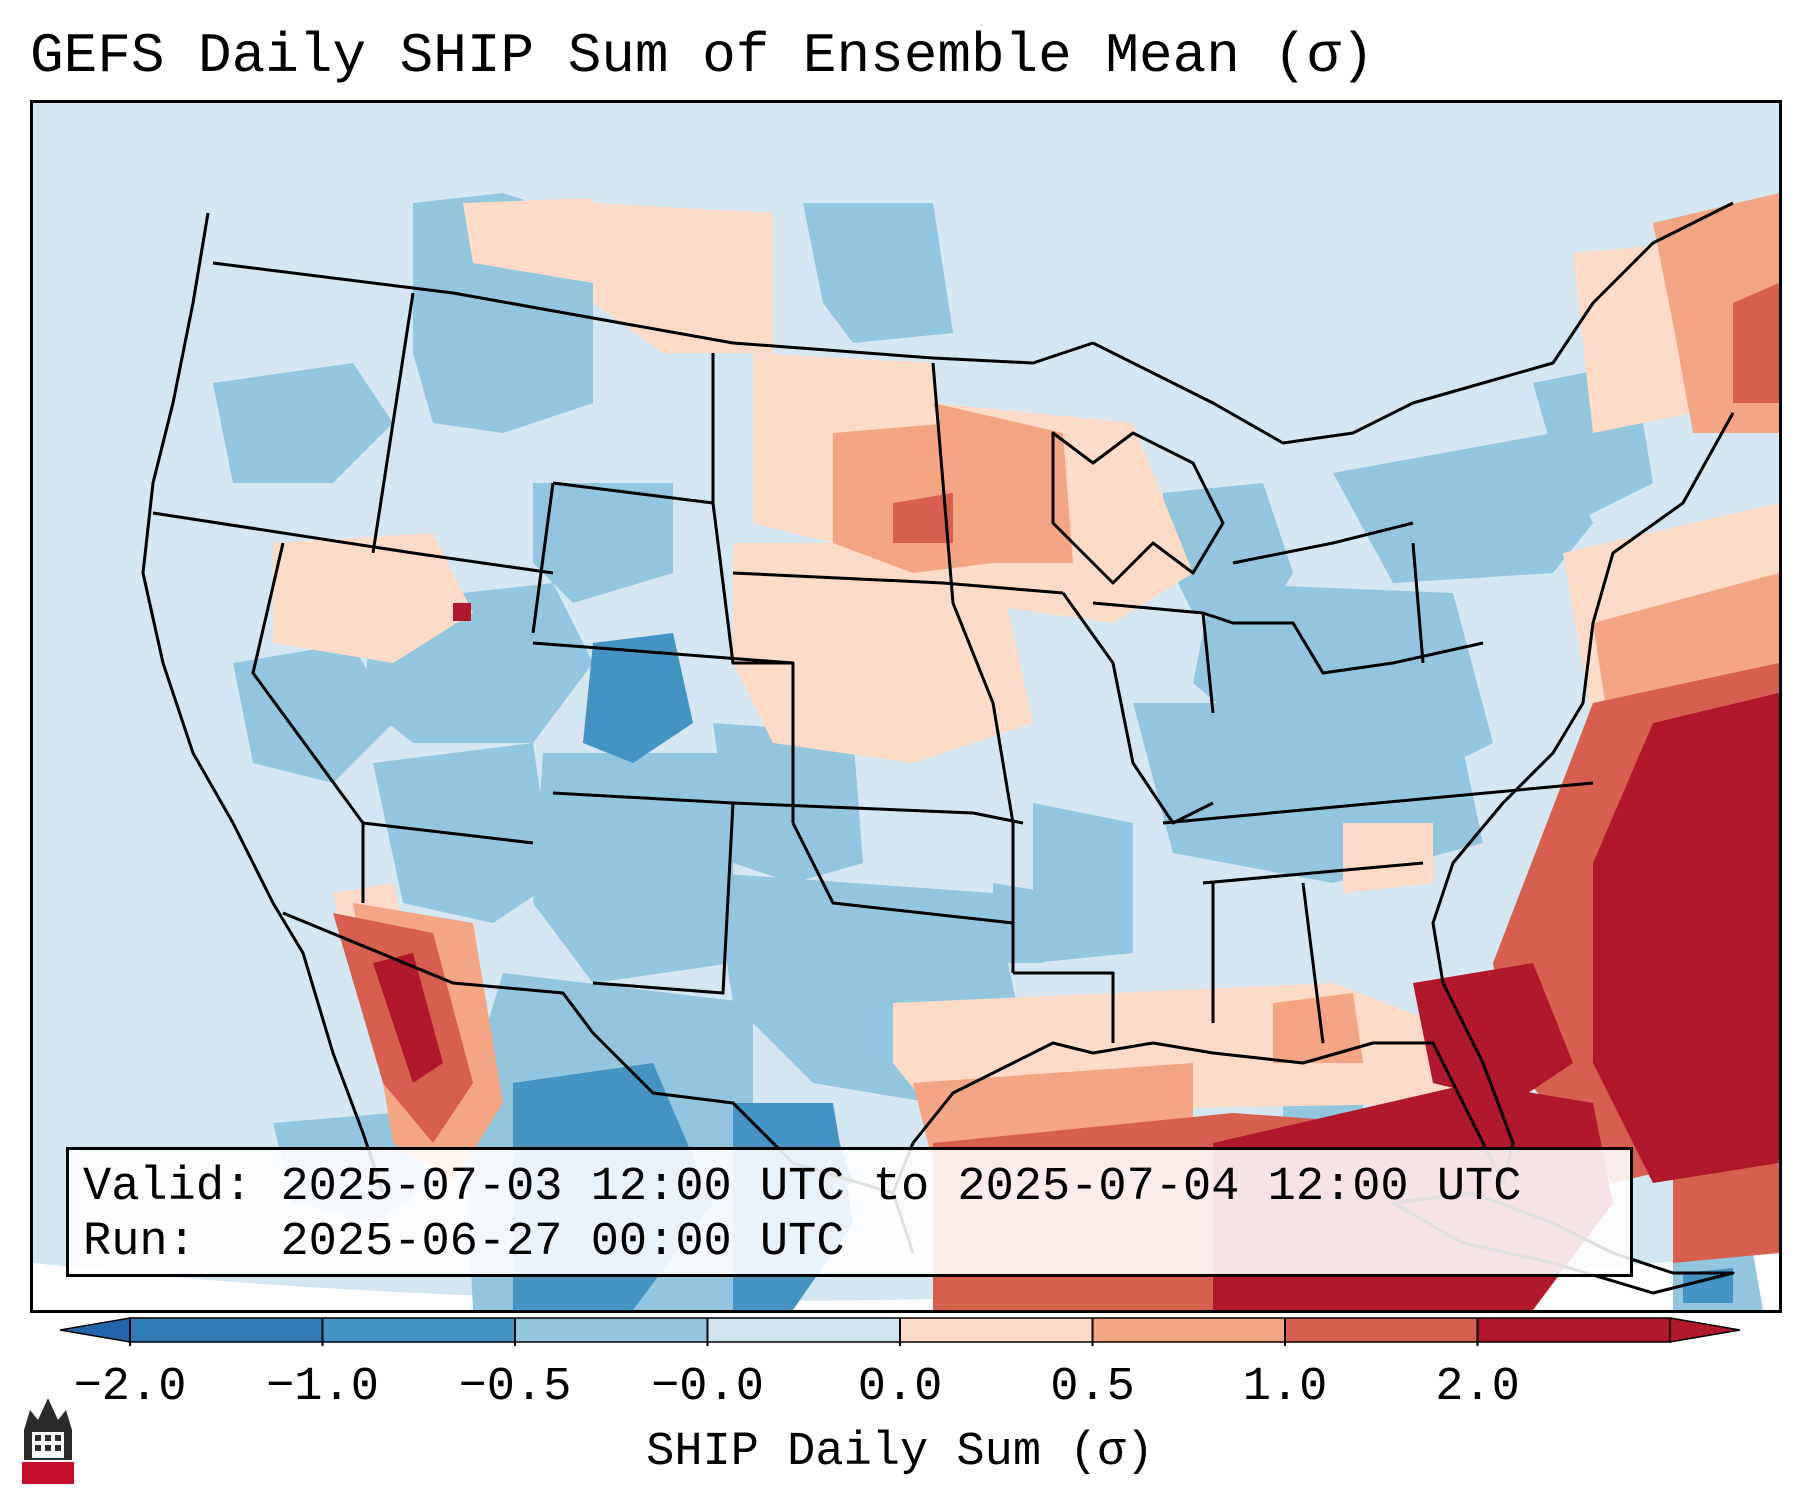  Describe the element at coordinates (139, 1242) in the screenshot. I see `run-label: Run:` at that location.